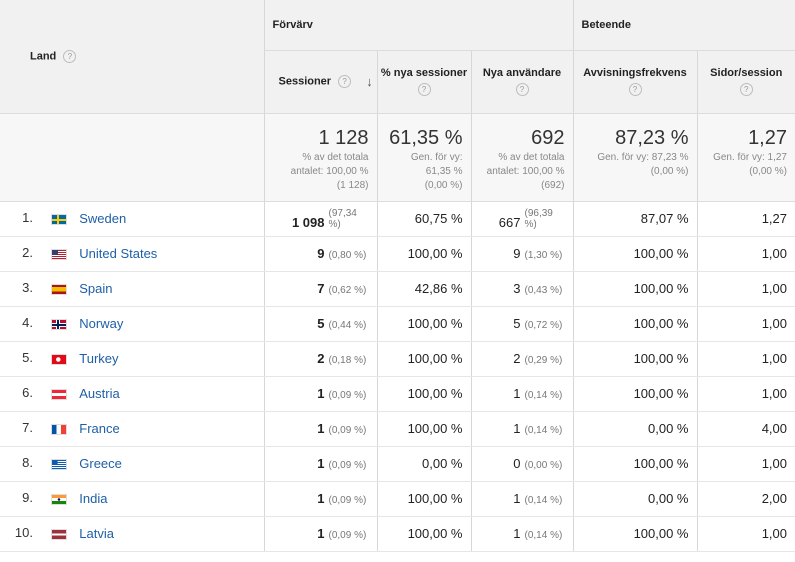 The height and width of the screenshot is (562, 795). Describe the element at coordinates (543, 430) in the screenshot. I see `new-users-percent: (0,14 %)` at that location.